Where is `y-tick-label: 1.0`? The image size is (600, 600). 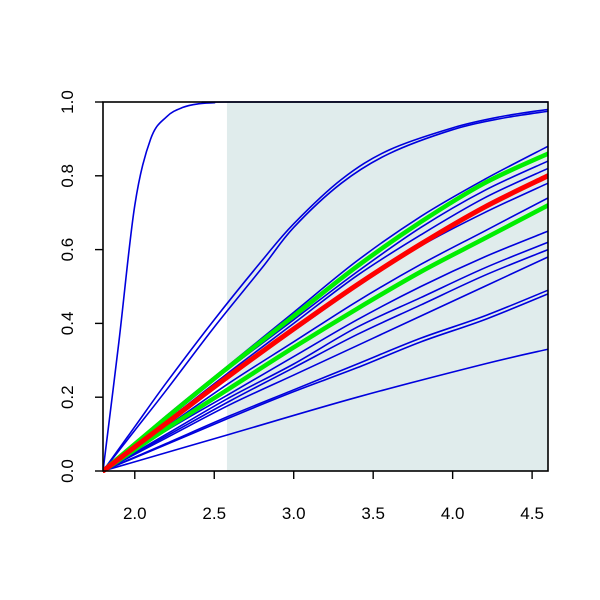 y-tick-label: 1.0 is located at coordinates (67, 102).